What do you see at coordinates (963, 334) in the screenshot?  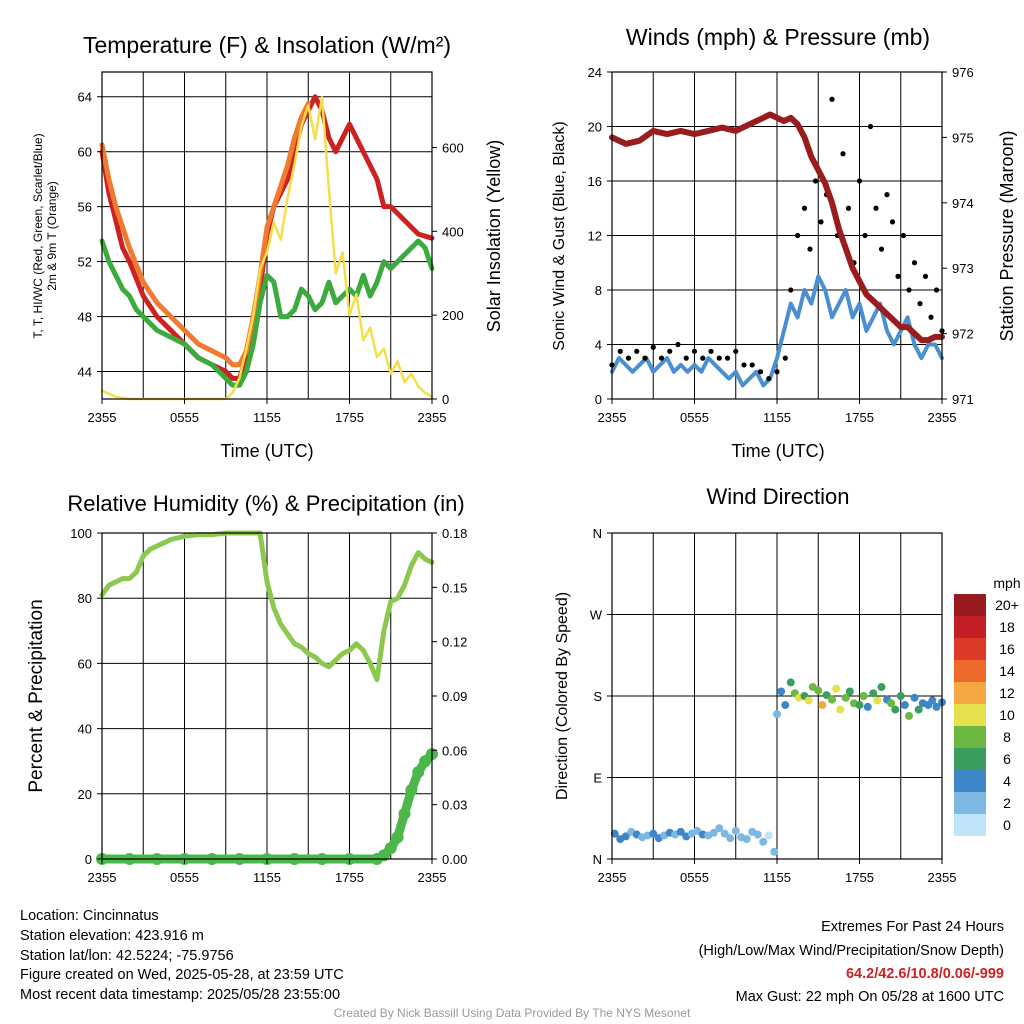 I see `y2-tick-label: 972` at bounding box center [963, 334].